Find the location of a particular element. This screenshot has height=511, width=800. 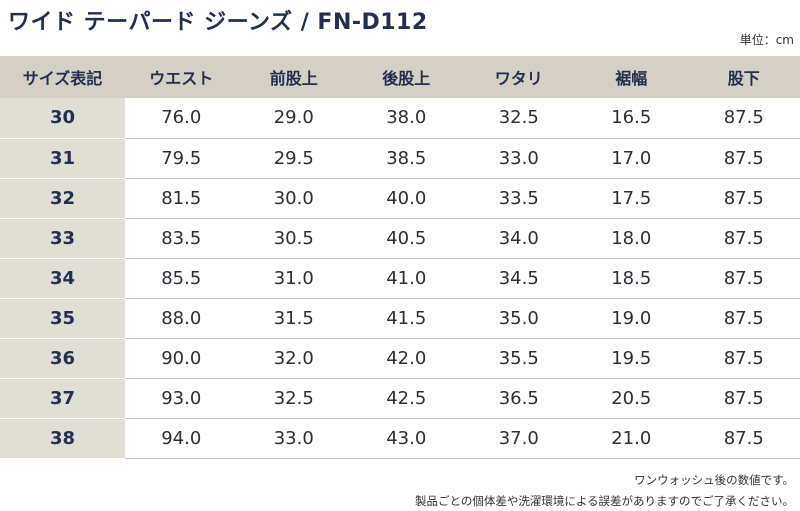

measurement-cell: 19.5 is located at coordinates (631, 358).